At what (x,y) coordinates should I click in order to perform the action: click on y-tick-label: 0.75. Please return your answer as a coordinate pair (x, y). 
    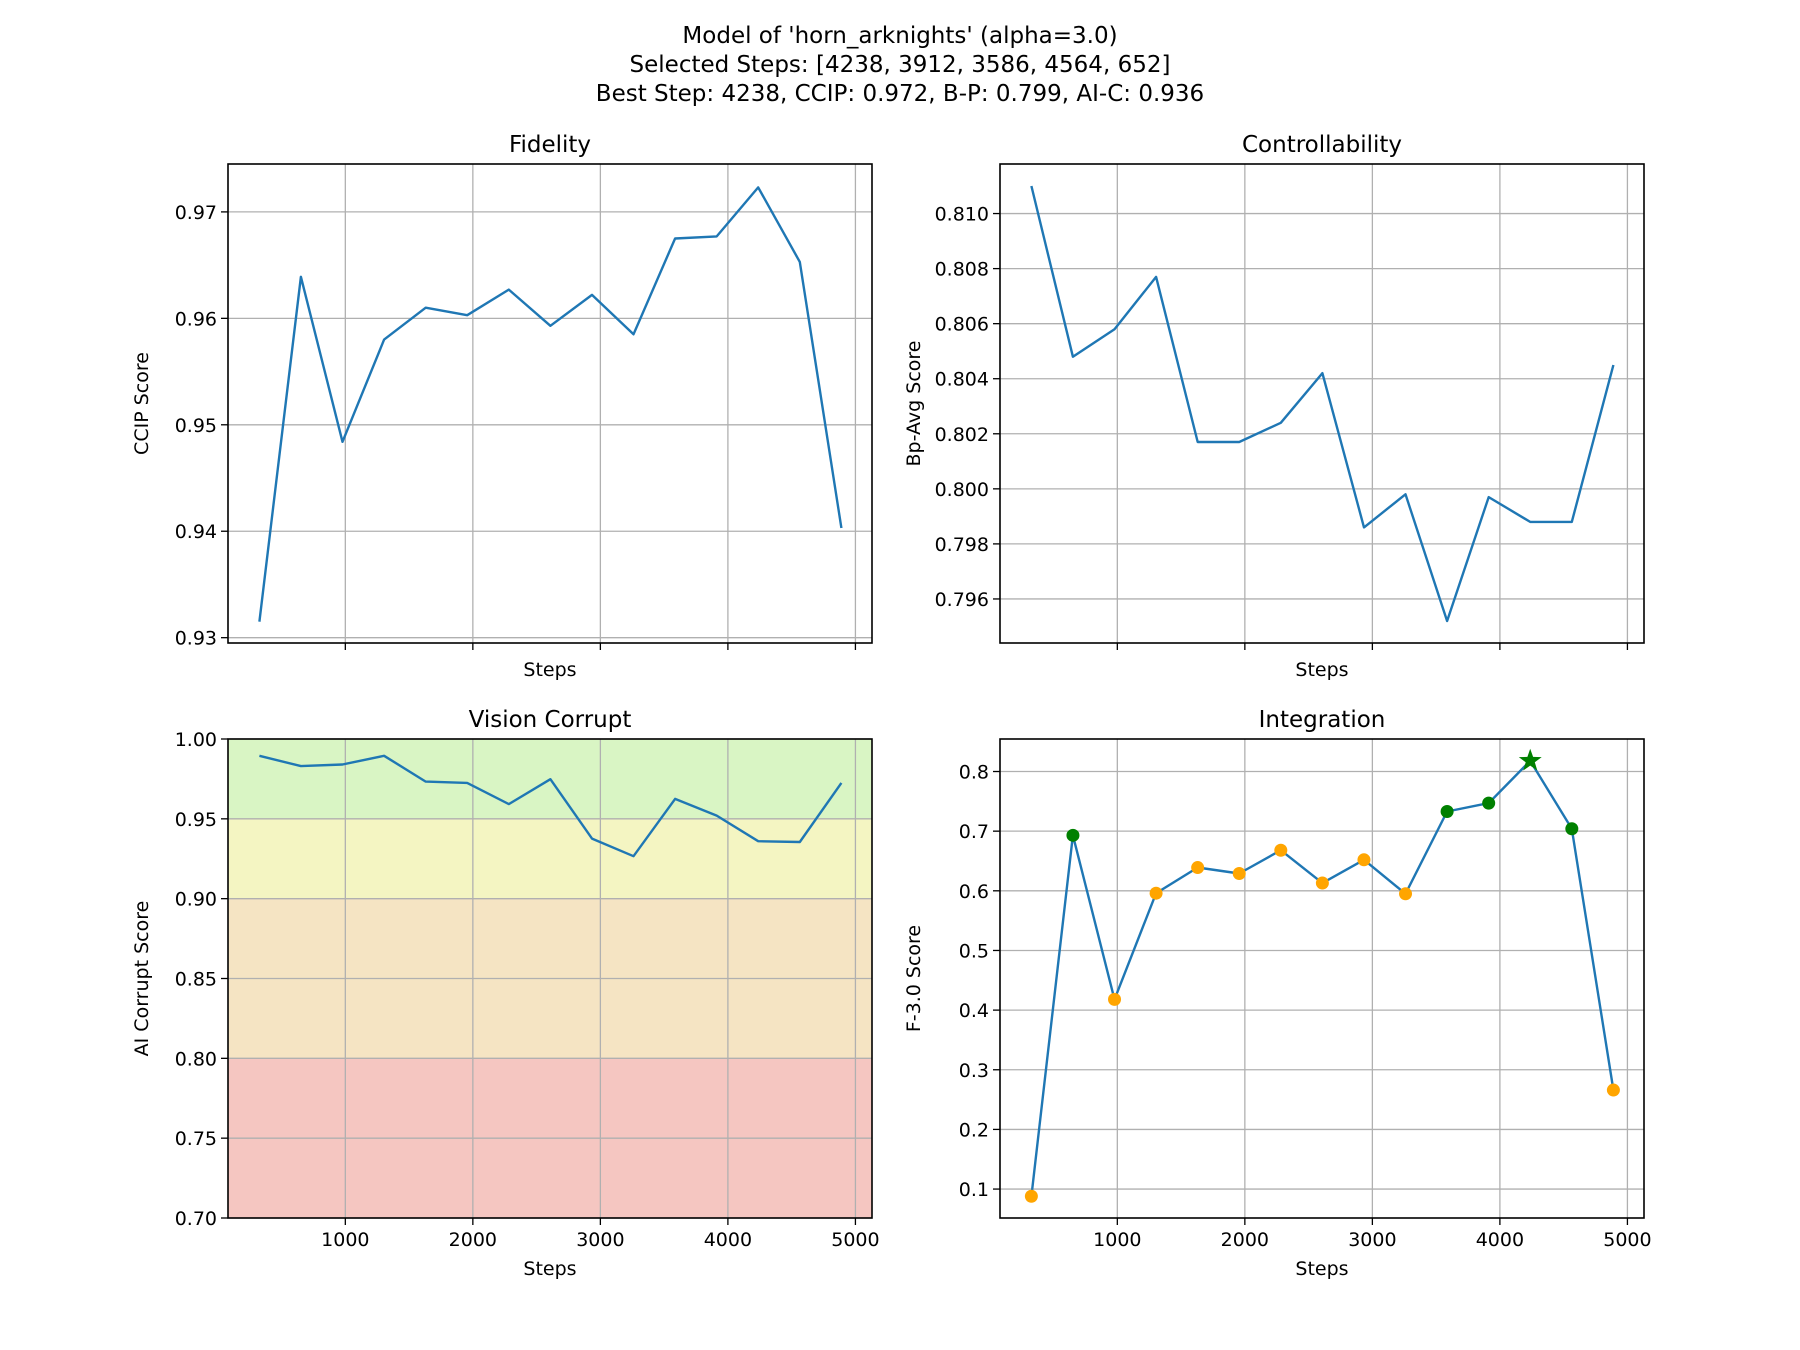
    Looking at the image, I should click on (196, 1139).